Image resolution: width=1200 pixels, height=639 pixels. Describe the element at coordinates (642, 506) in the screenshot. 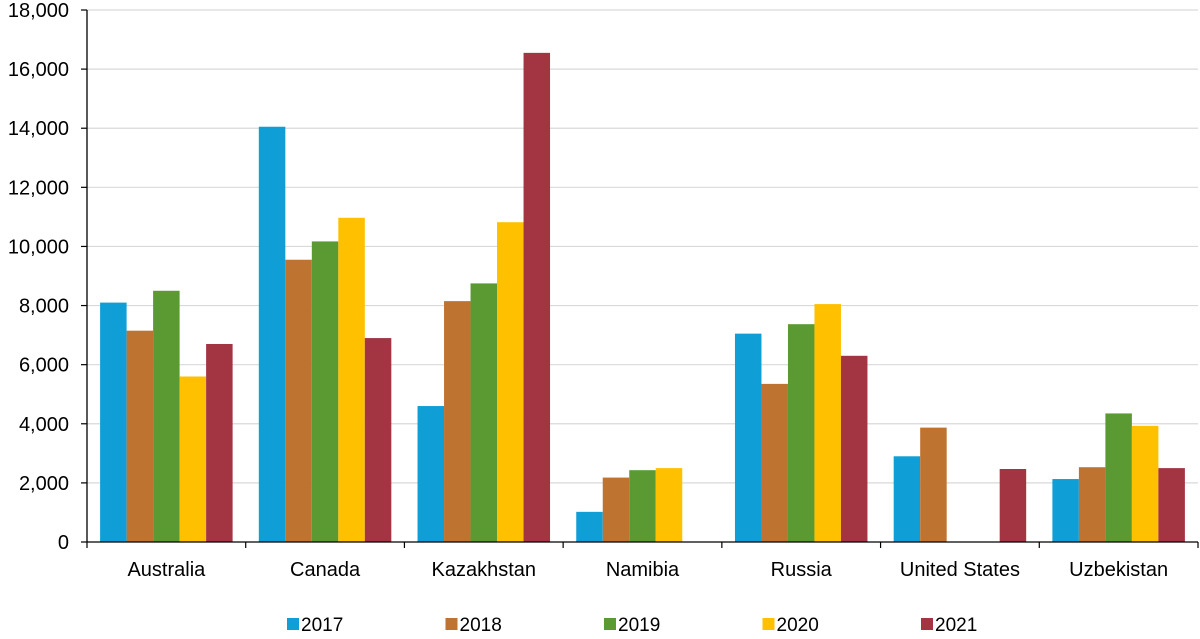

I see `bar-2019-namibia` at that location.